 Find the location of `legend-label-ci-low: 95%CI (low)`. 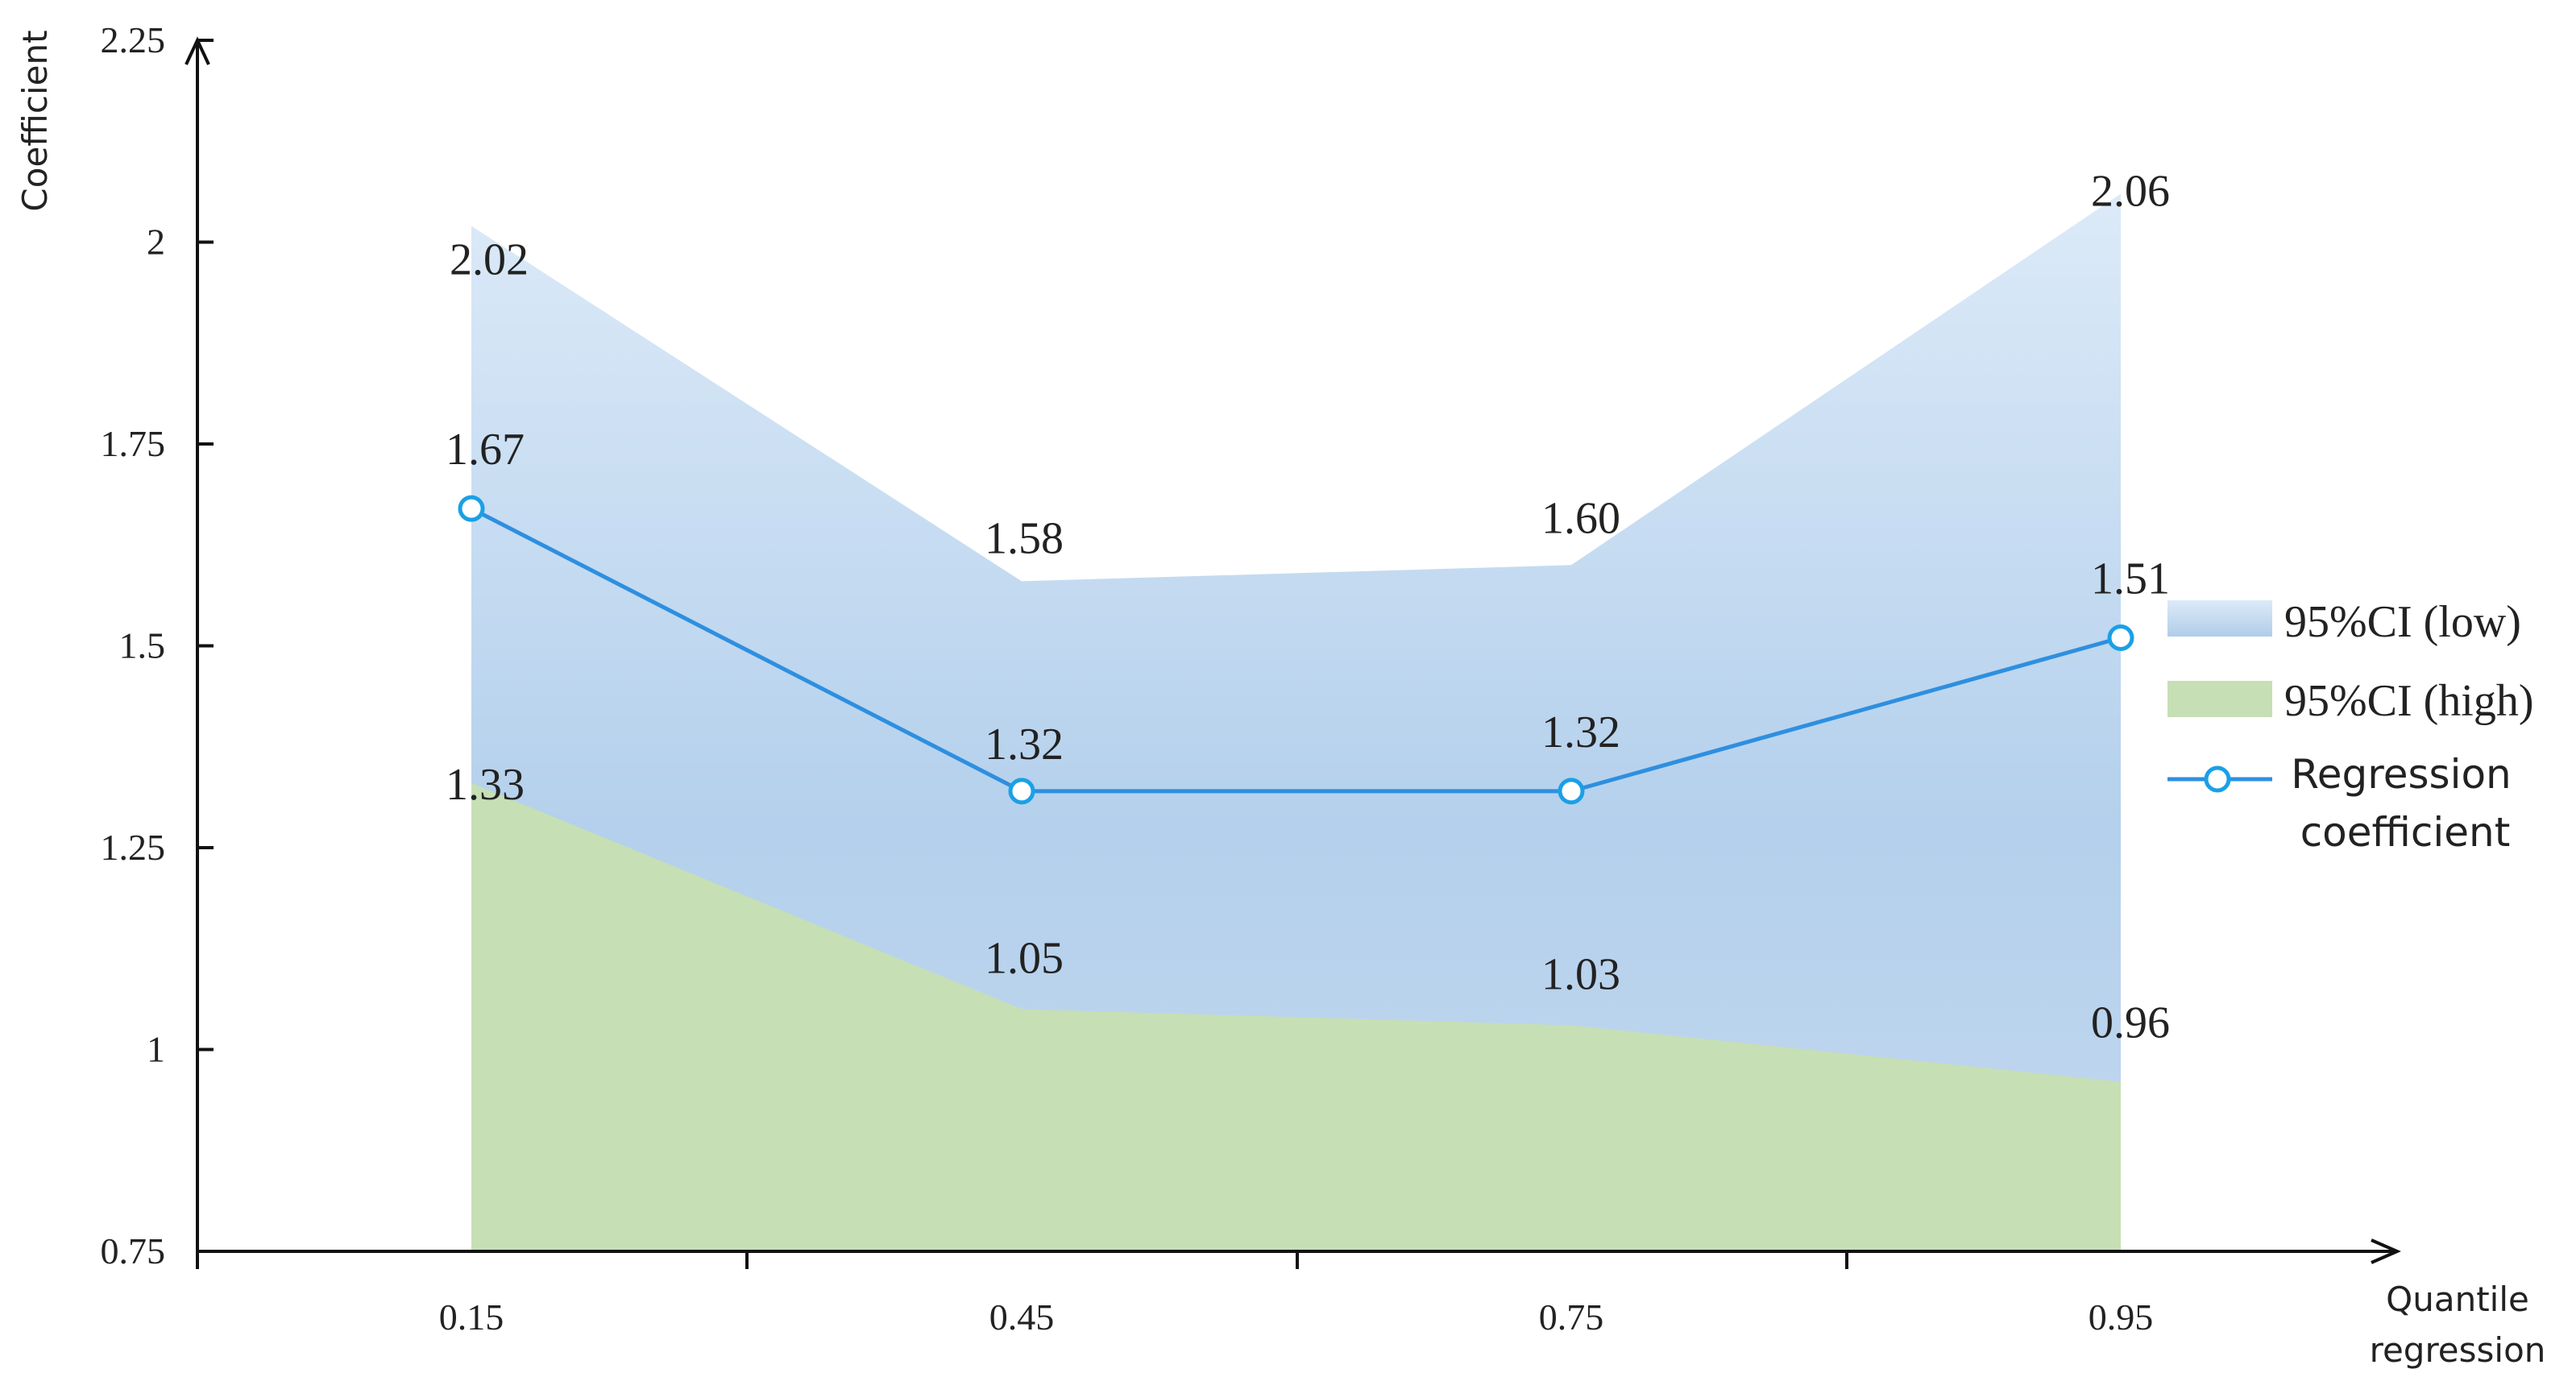

legend-label-ci-low: 95%CI (low) is located at coordinates (2402, 622).